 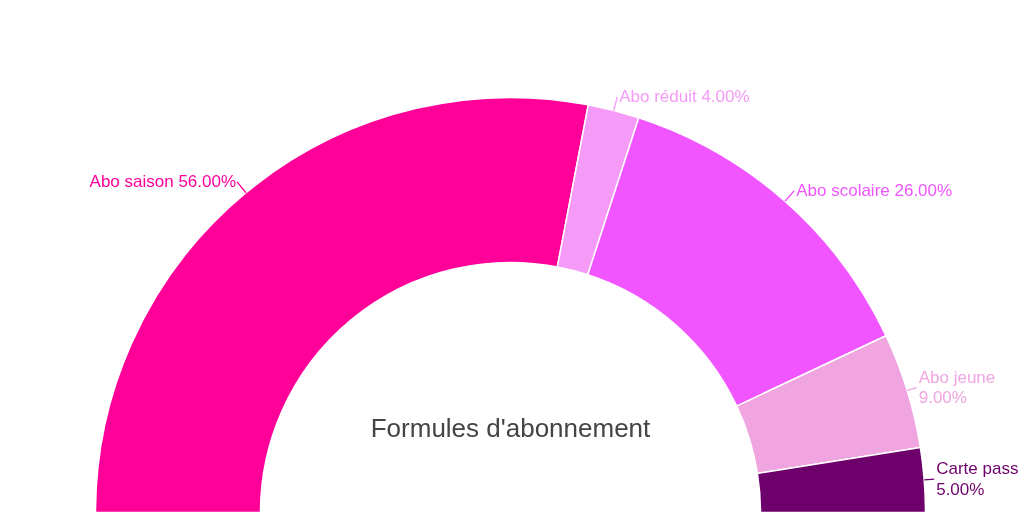 I want to click on text: Formules d'abonnement, so click(x=511, y=427).